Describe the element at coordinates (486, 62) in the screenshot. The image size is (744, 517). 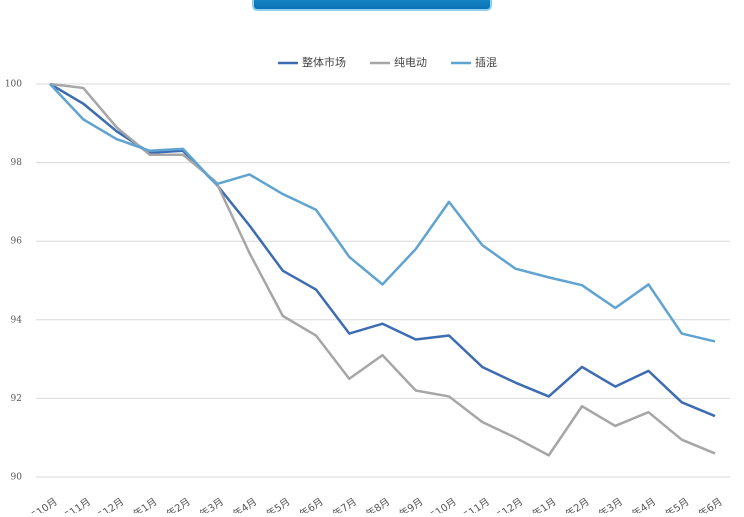
I see `legend-label: 插混` at that location.